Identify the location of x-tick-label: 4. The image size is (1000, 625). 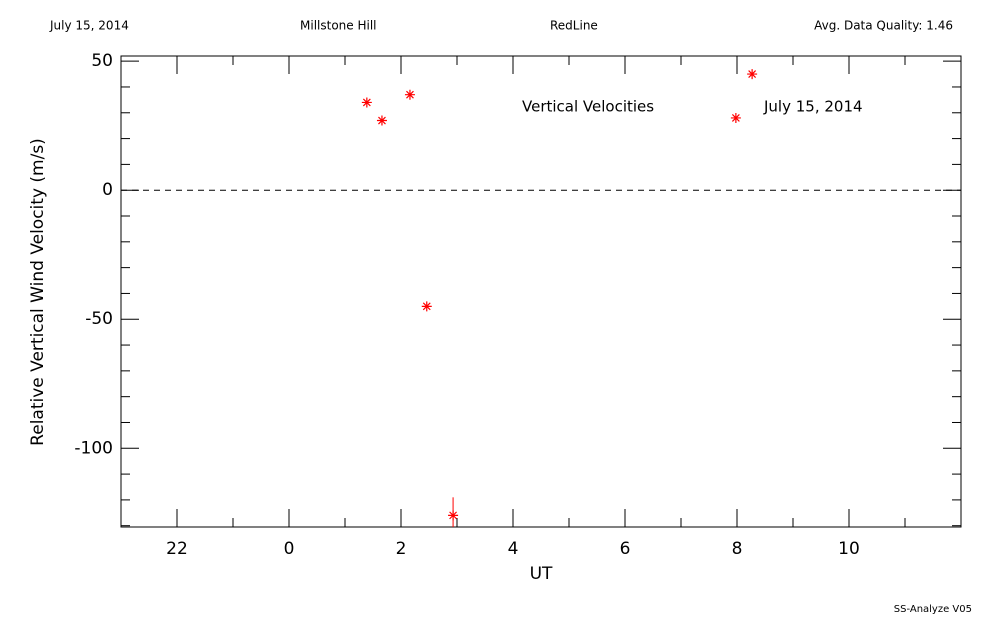
(513, 549).